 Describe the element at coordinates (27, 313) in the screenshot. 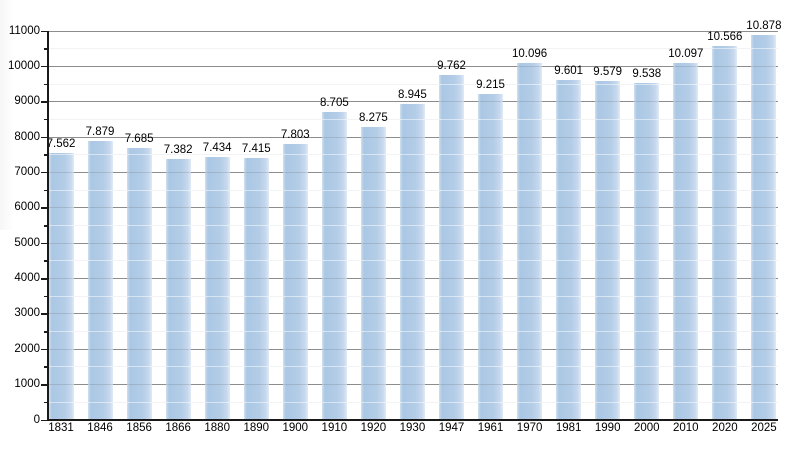

I see `y-axis-label: 3000` at that location.